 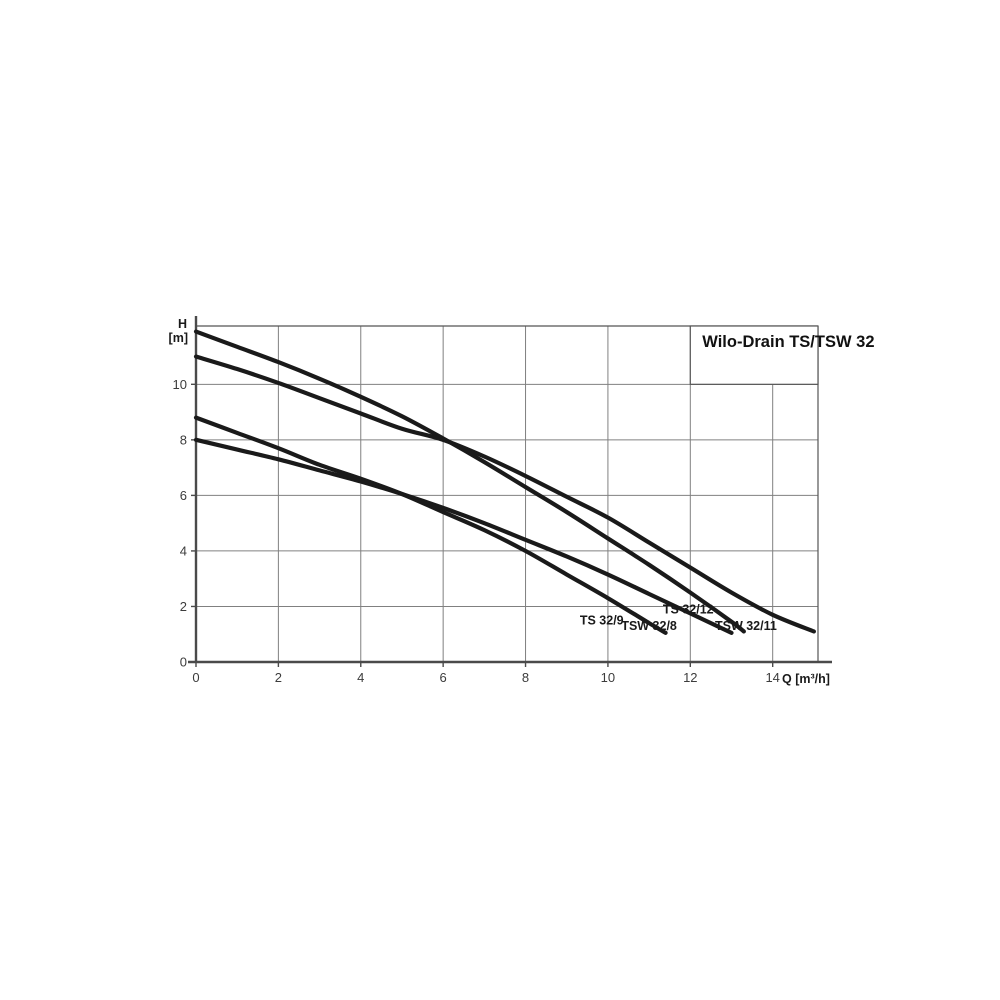 I want to click on curve-label: TSW 32/8, so click(x=649, y=626).